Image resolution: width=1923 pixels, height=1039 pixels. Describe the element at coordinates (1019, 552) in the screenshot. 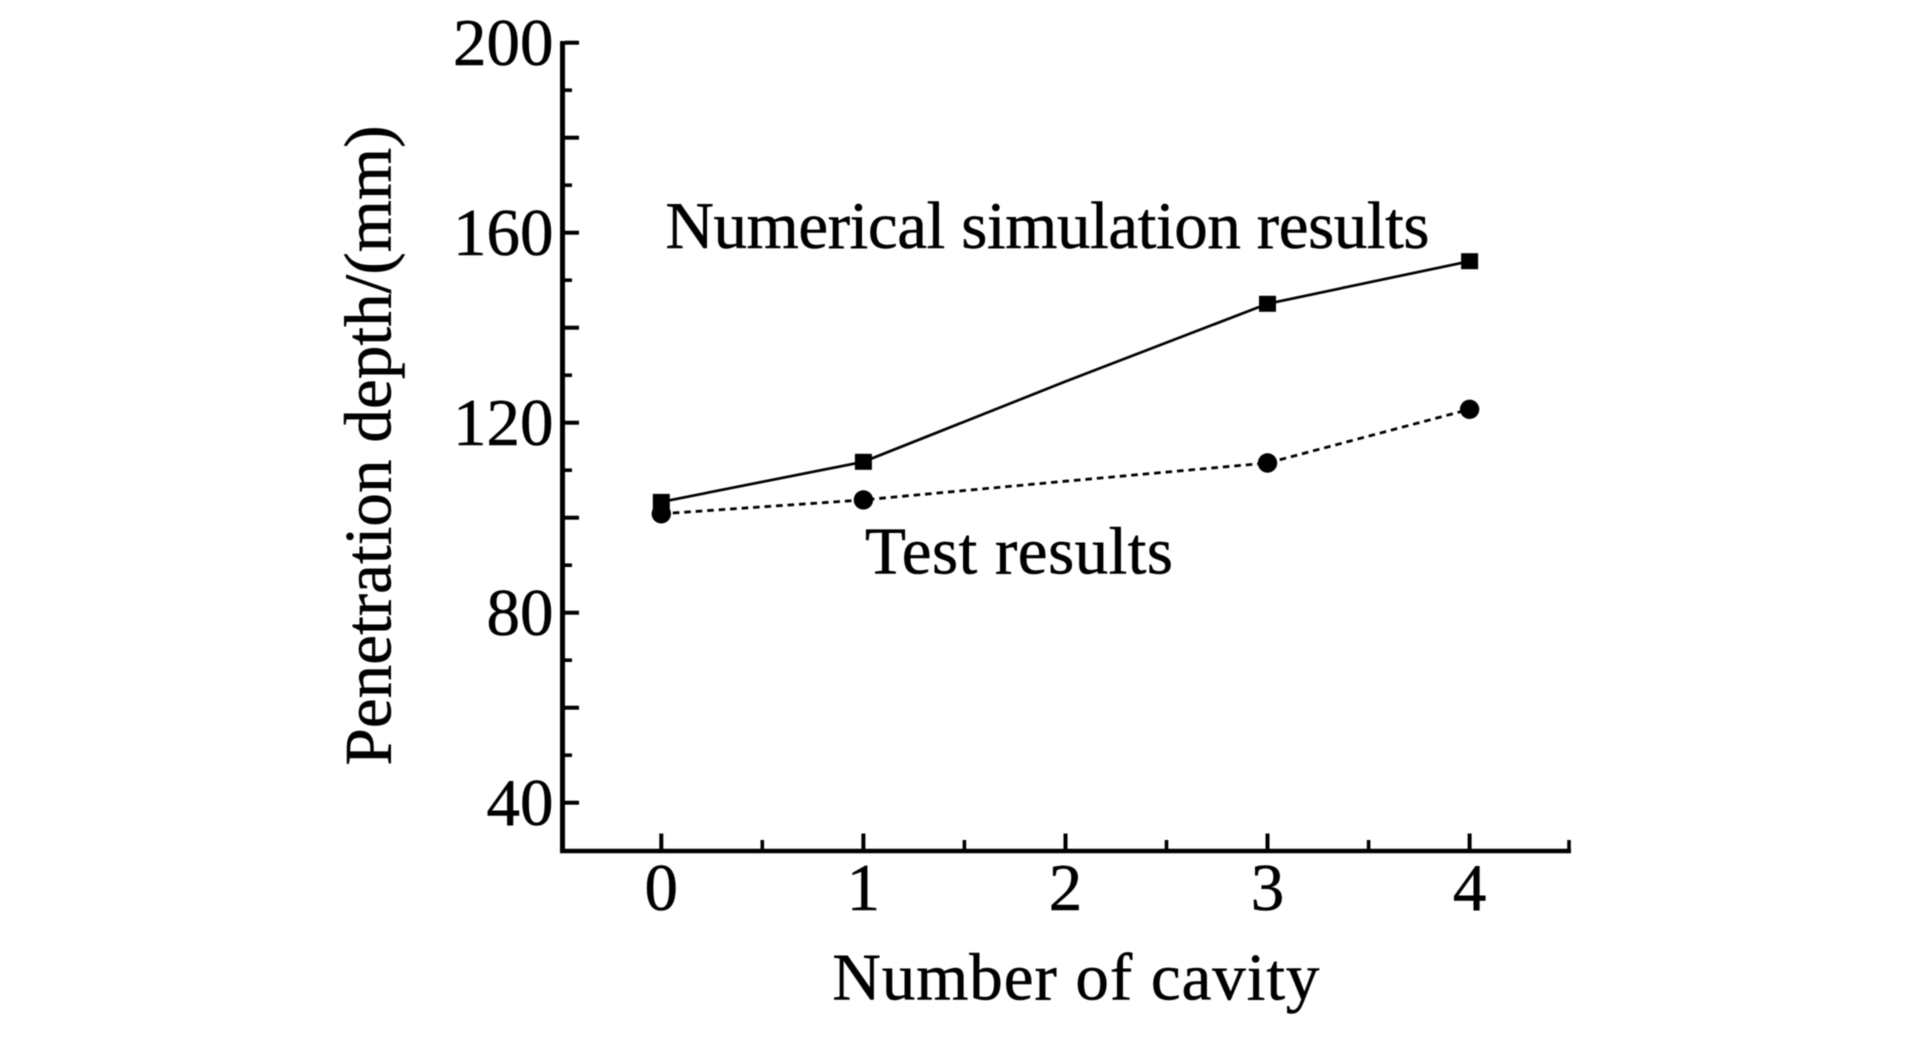

I see `svg-text: Test results` at that location.